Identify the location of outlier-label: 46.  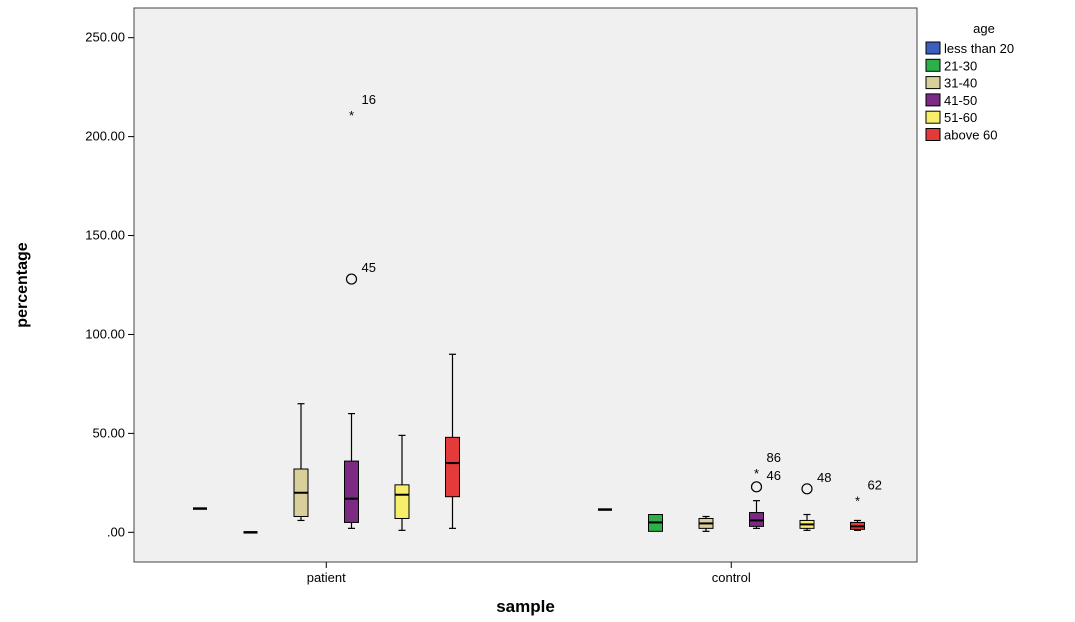
(774, 475).